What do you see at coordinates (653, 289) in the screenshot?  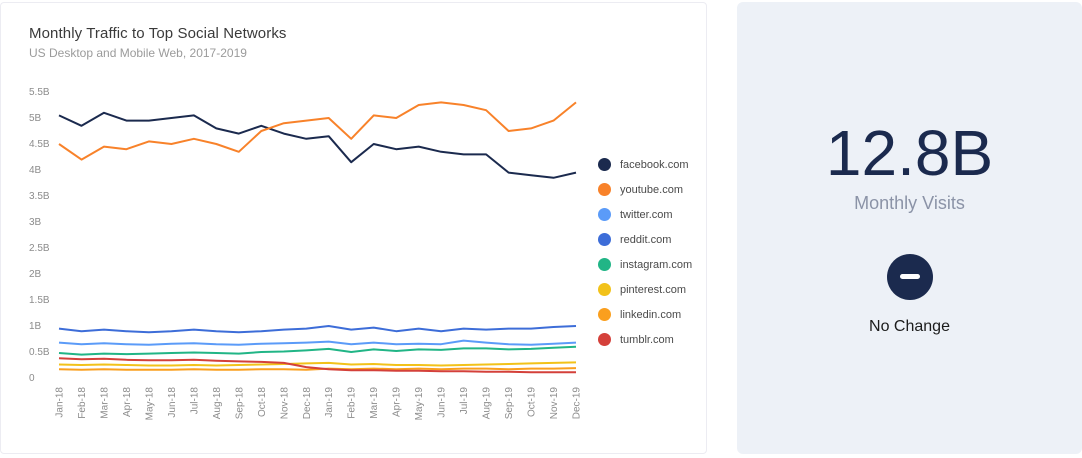 I see `legend-label: pinterest.com` at bounding box center [653, 289].